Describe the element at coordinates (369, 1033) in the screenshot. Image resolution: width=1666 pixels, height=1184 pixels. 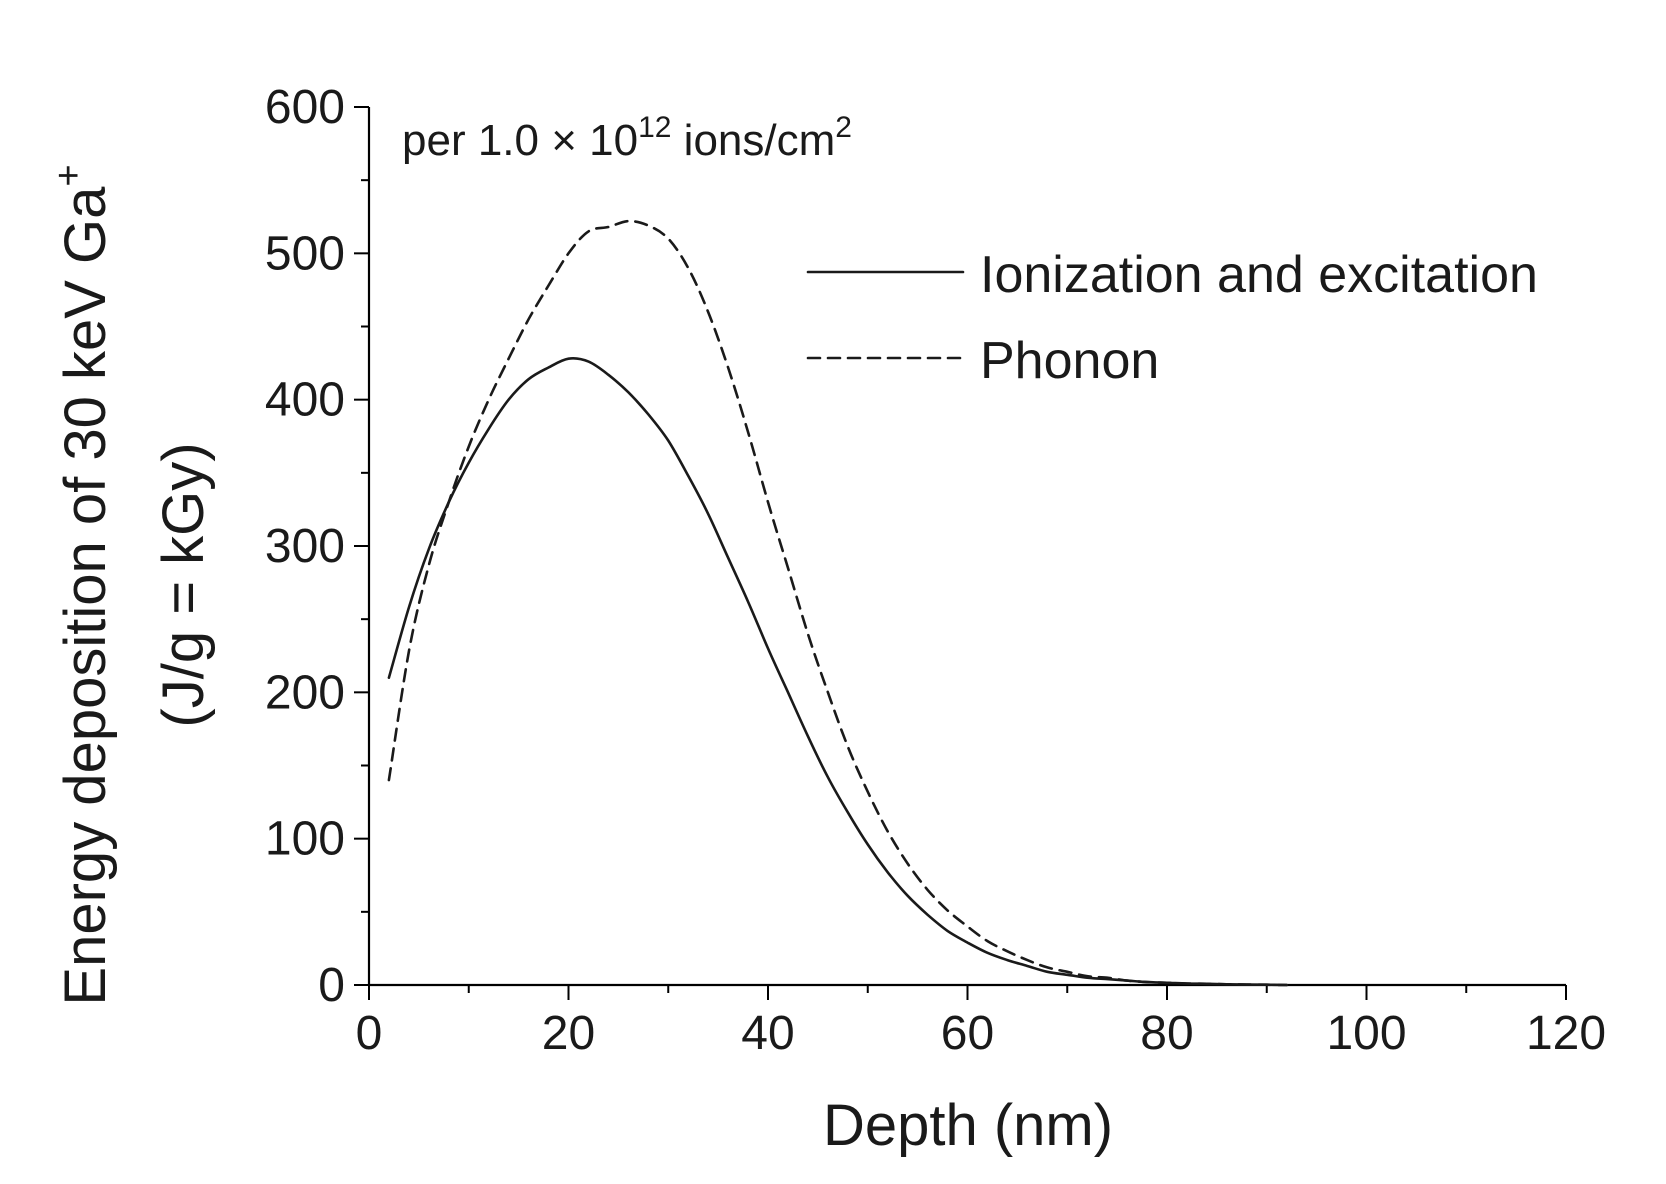
I see `x-tick-label: 0` at that location.